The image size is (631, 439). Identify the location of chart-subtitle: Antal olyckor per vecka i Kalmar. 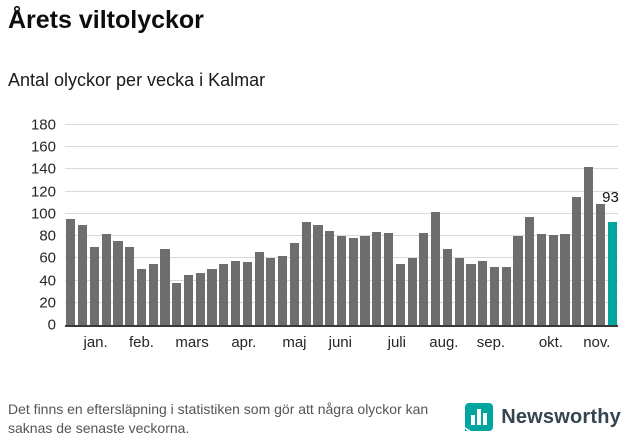
(137, 80).